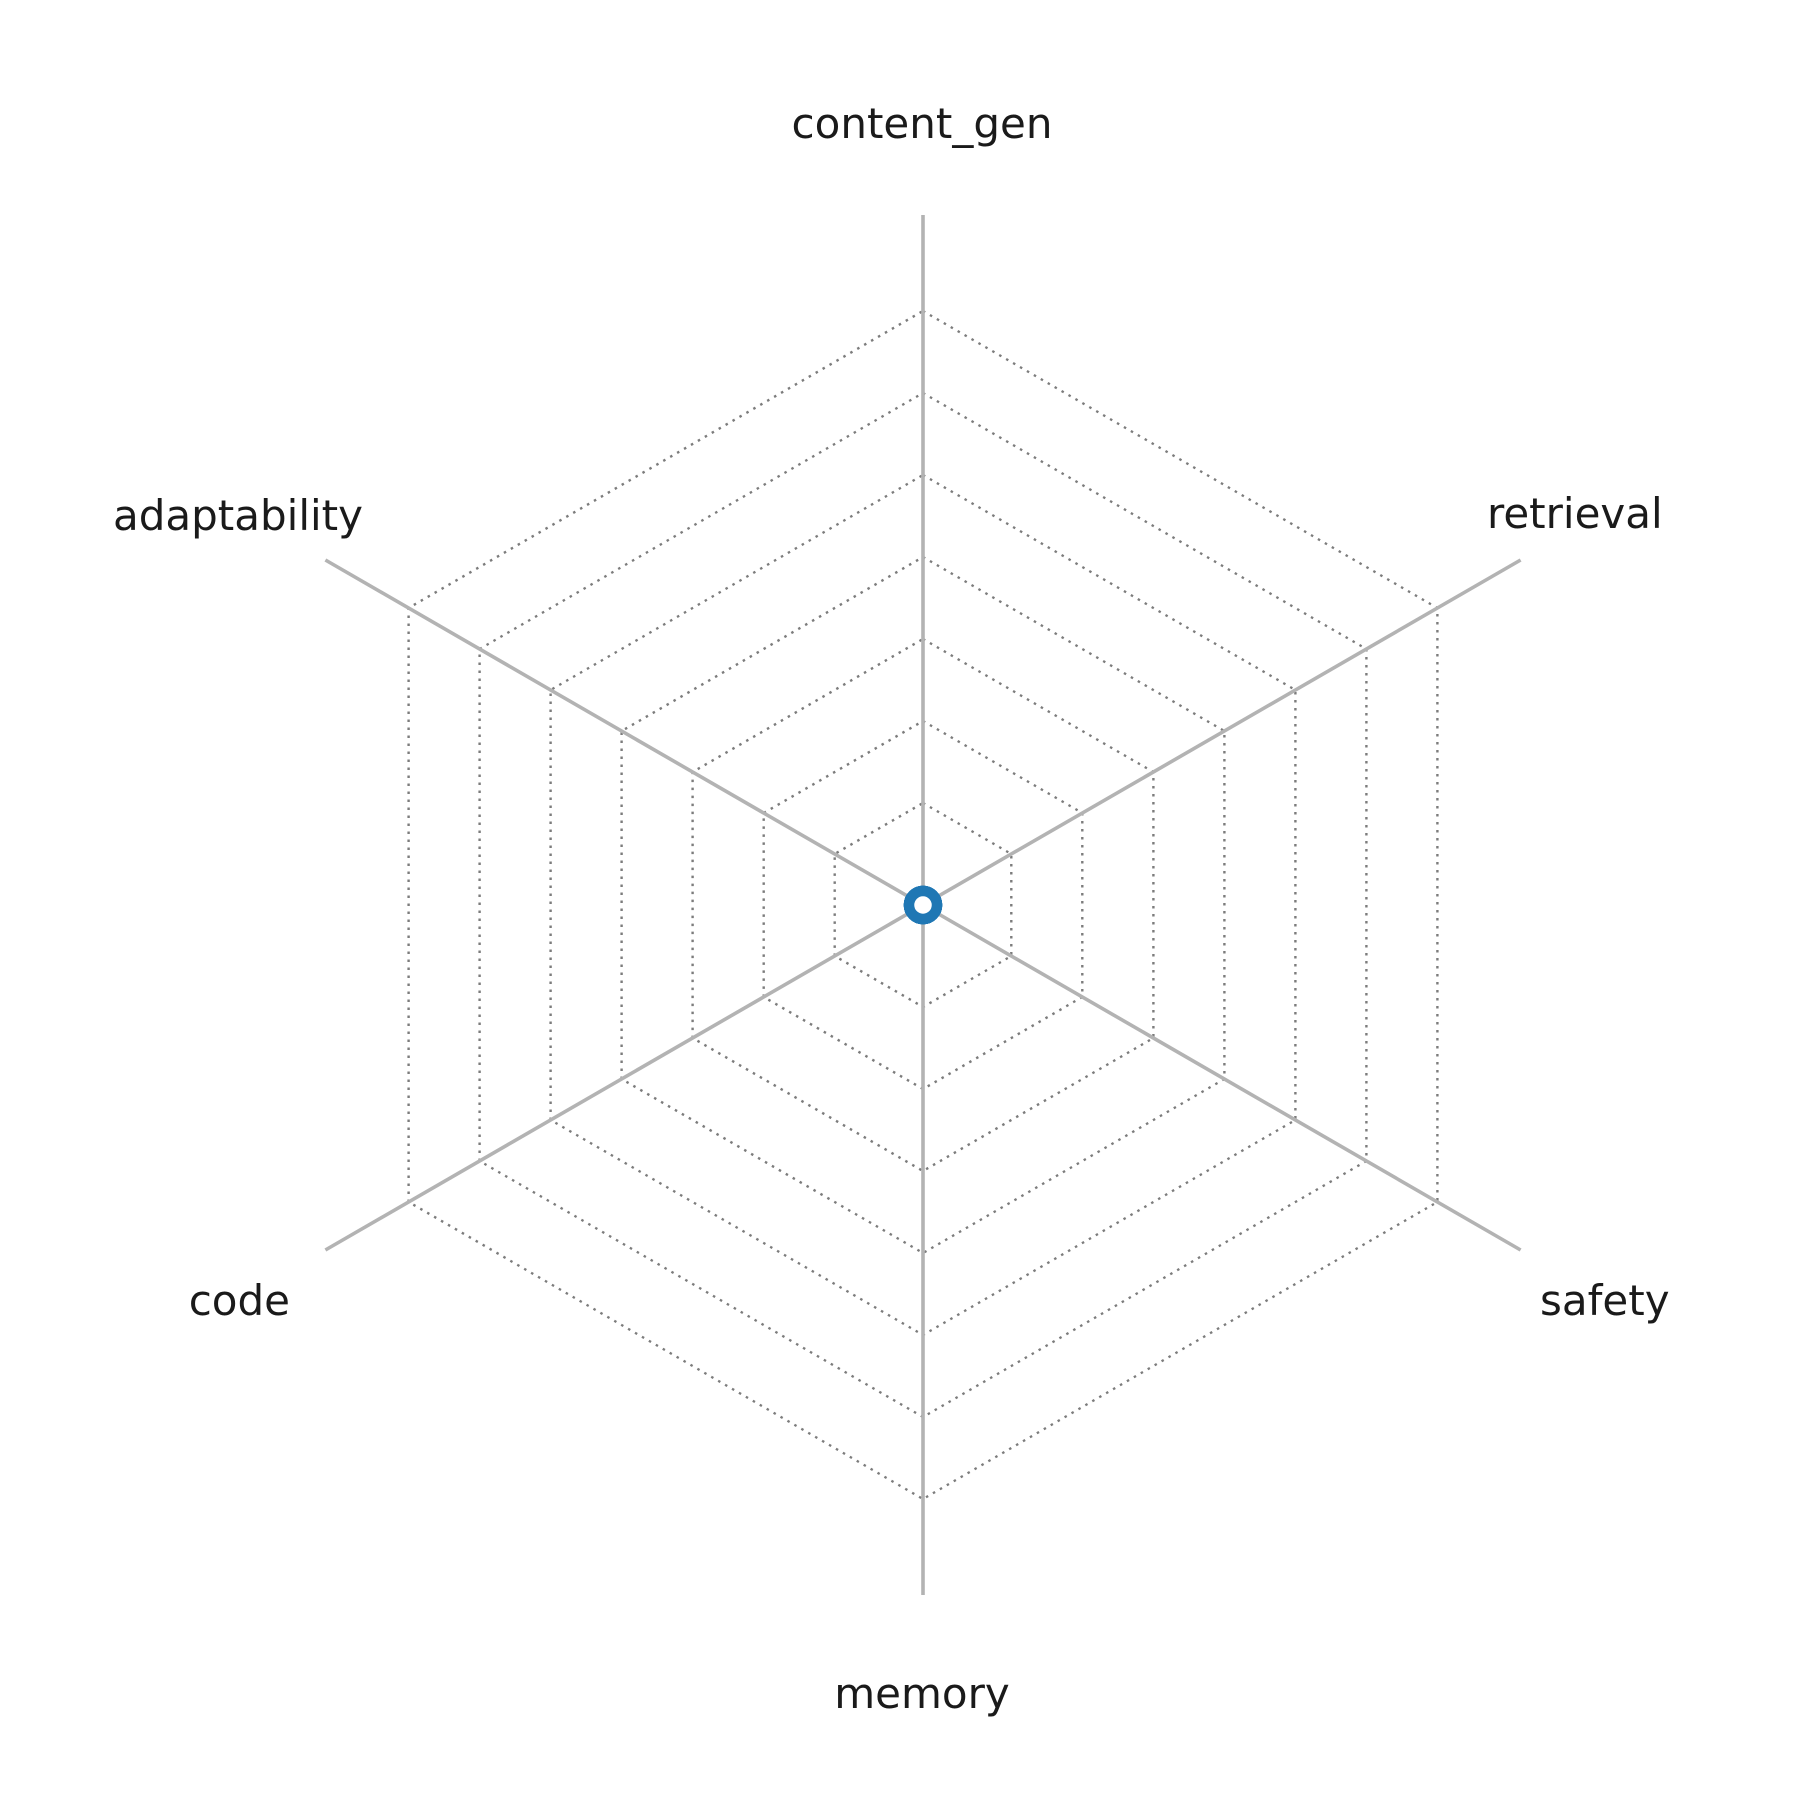 This screenshot has height=1800, width=1800. I want to click on axis-label-content-gen: content_gen, so click(922, 123).